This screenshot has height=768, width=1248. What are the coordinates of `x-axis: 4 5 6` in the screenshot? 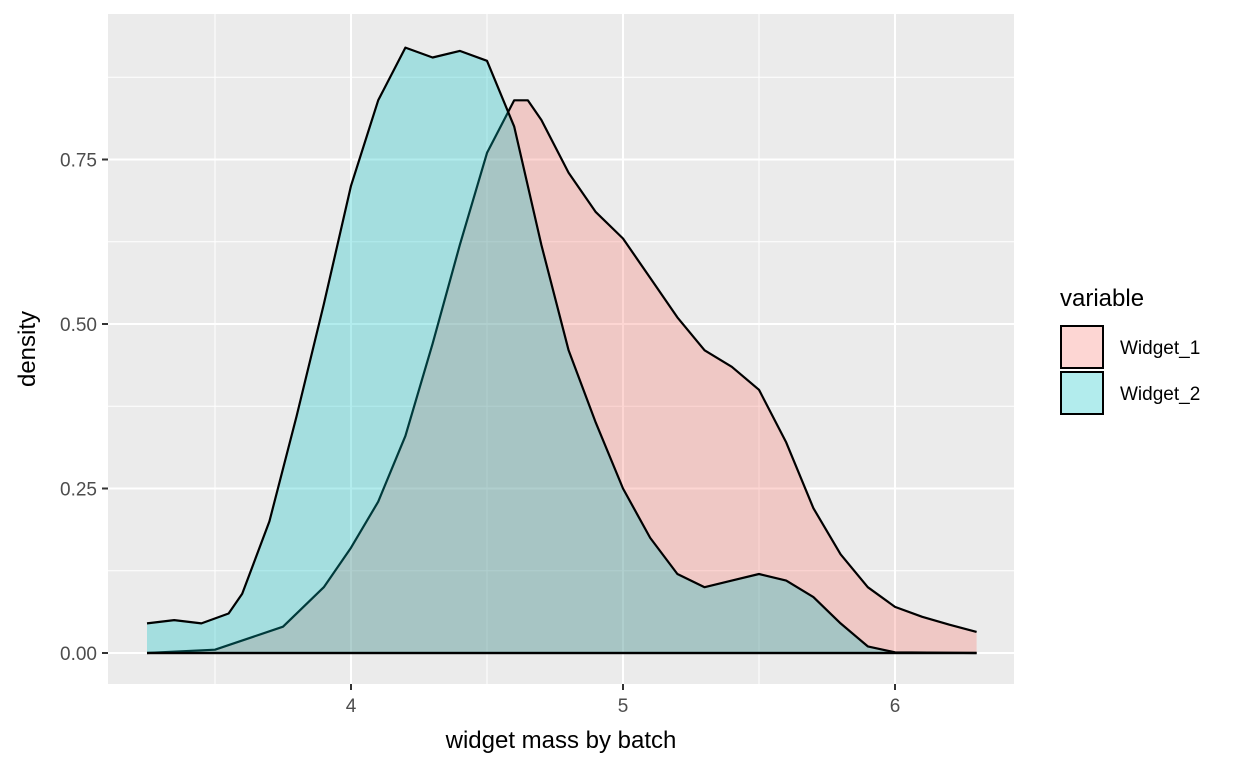 It's located at (623, 700).